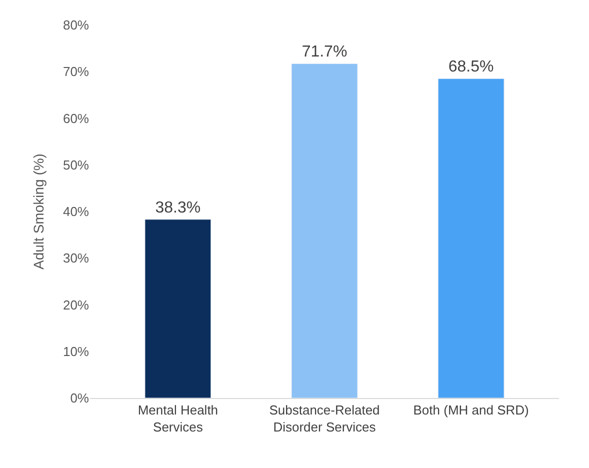 The height and width of the screenshot is (468, 589). What do you see at coordinates (178, 207) in the screenshot?
I see `data-label: 38.3%` at bounding box center [178, 207].